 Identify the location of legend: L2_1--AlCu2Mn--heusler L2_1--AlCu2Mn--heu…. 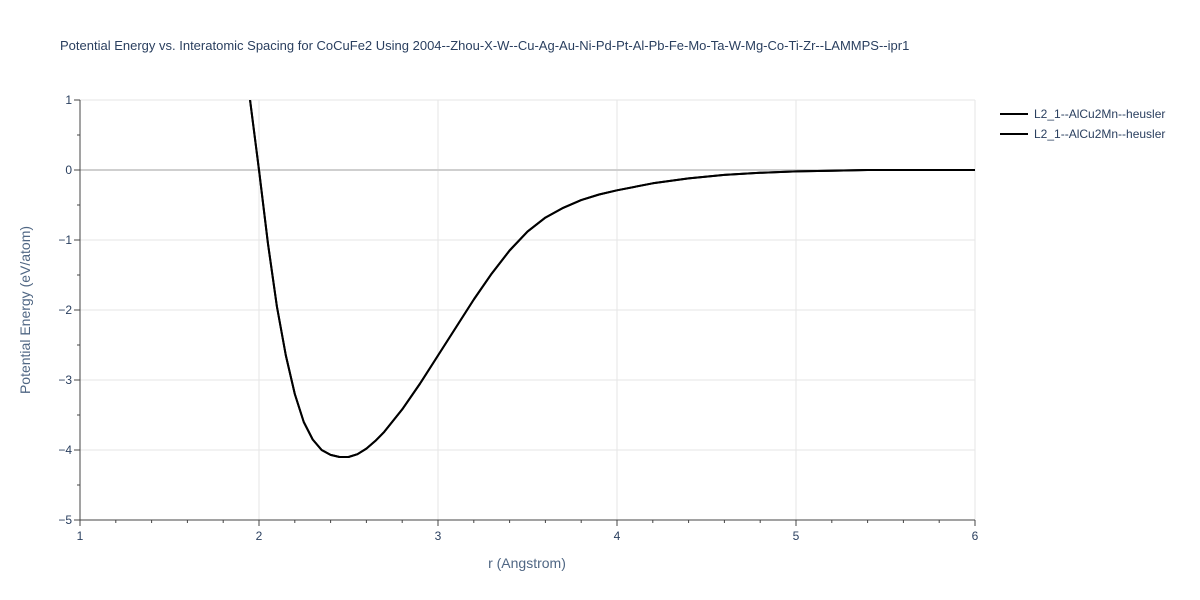
(1082, 124).